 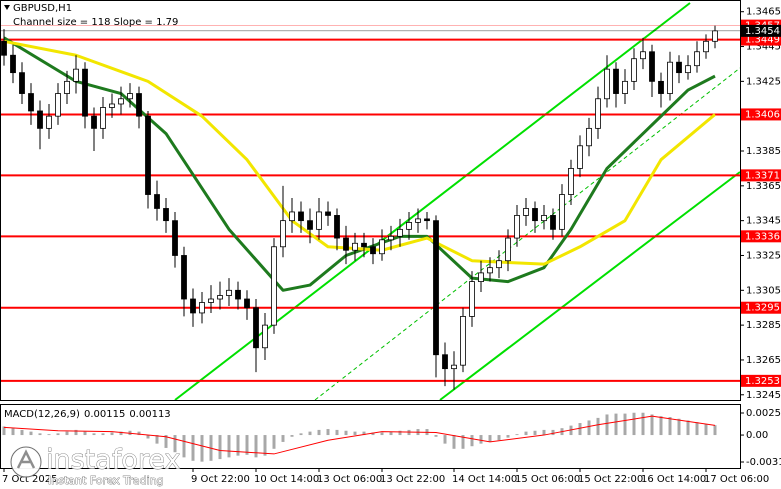 What do you see at coordinates (286, 479) in the screenshot?
I see `x-tick-label: 10 Oct 14:00` at bounding box center [286, 479].